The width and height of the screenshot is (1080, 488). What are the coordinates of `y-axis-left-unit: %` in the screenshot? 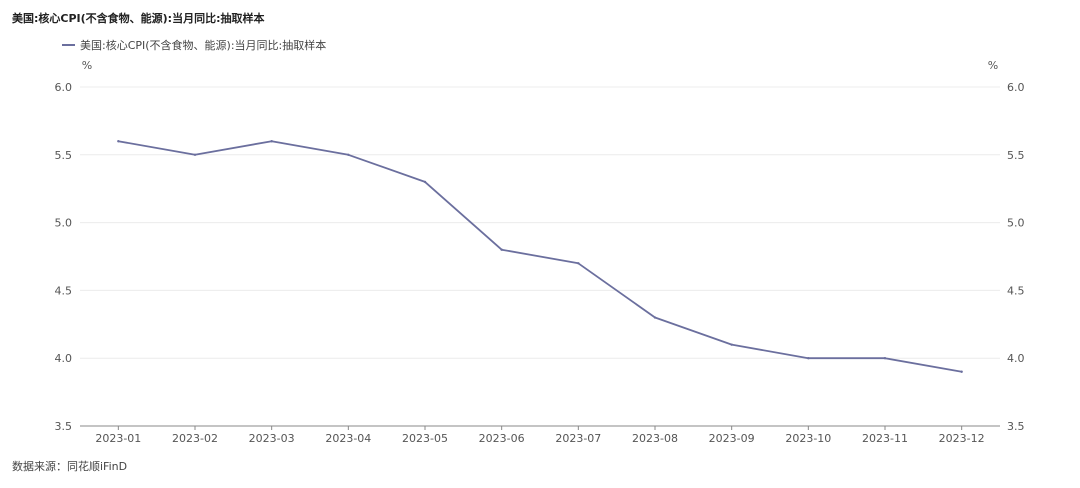 It's located at (87, 65).